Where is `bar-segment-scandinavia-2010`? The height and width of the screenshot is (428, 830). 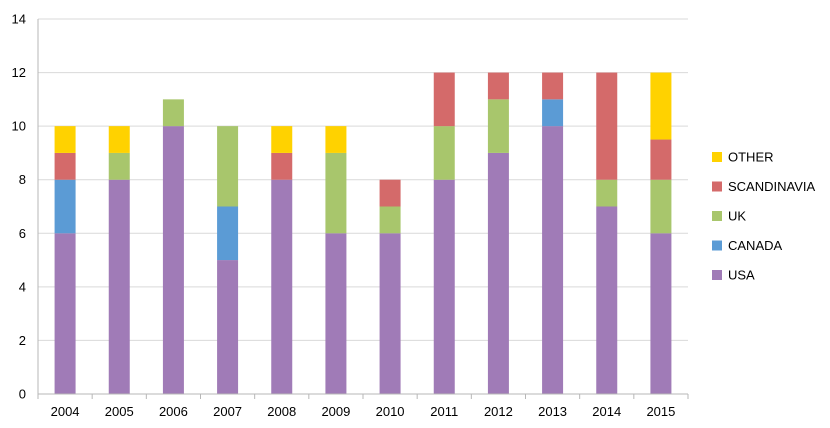 bar-segment-scandinavia-2010 is located at coordinates (390, 193).